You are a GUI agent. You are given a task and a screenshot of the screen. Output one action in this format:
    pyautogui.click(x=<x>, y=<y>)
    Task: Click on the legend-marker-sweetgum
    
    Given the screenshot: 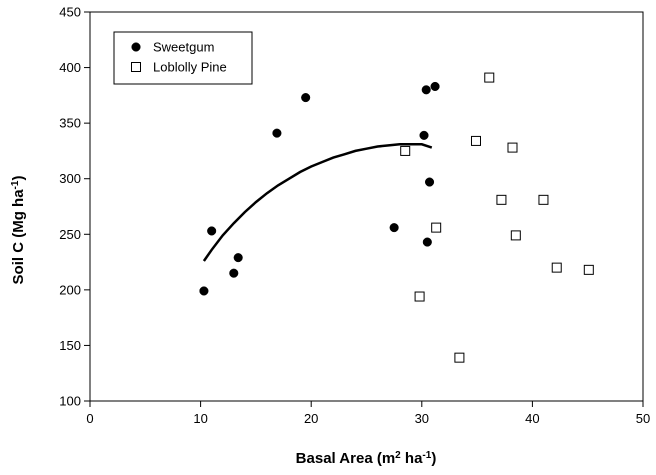 What is the action you would take?
    pyautogui.click(x=136, y=47)
    